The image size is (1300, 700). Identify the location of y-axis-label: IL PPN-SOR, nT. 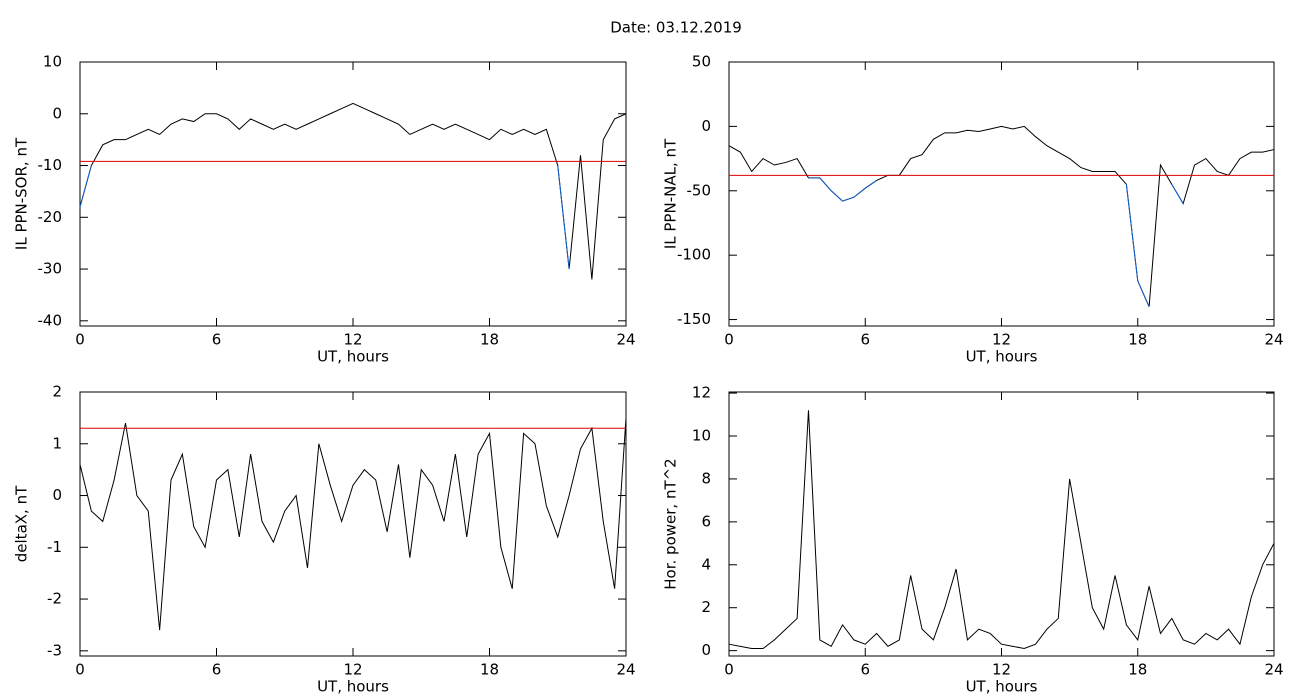
(22, 193).